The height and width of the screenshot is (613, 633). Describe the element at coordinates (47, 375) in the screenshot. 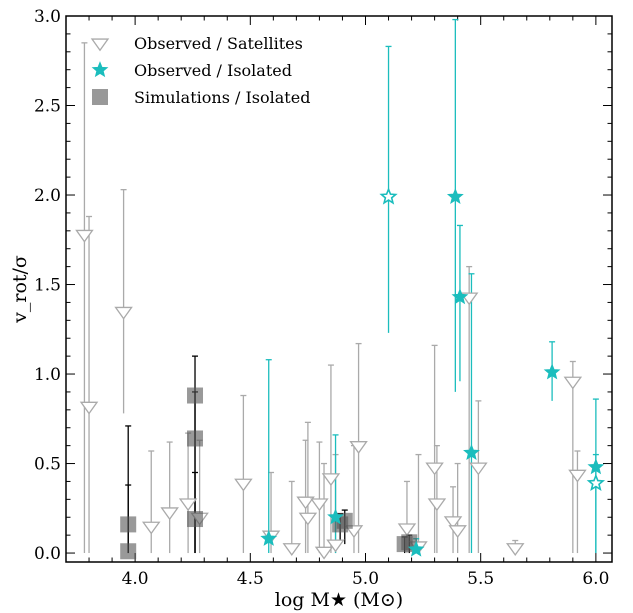

I see `y-tick-label: 1.0` at that location.